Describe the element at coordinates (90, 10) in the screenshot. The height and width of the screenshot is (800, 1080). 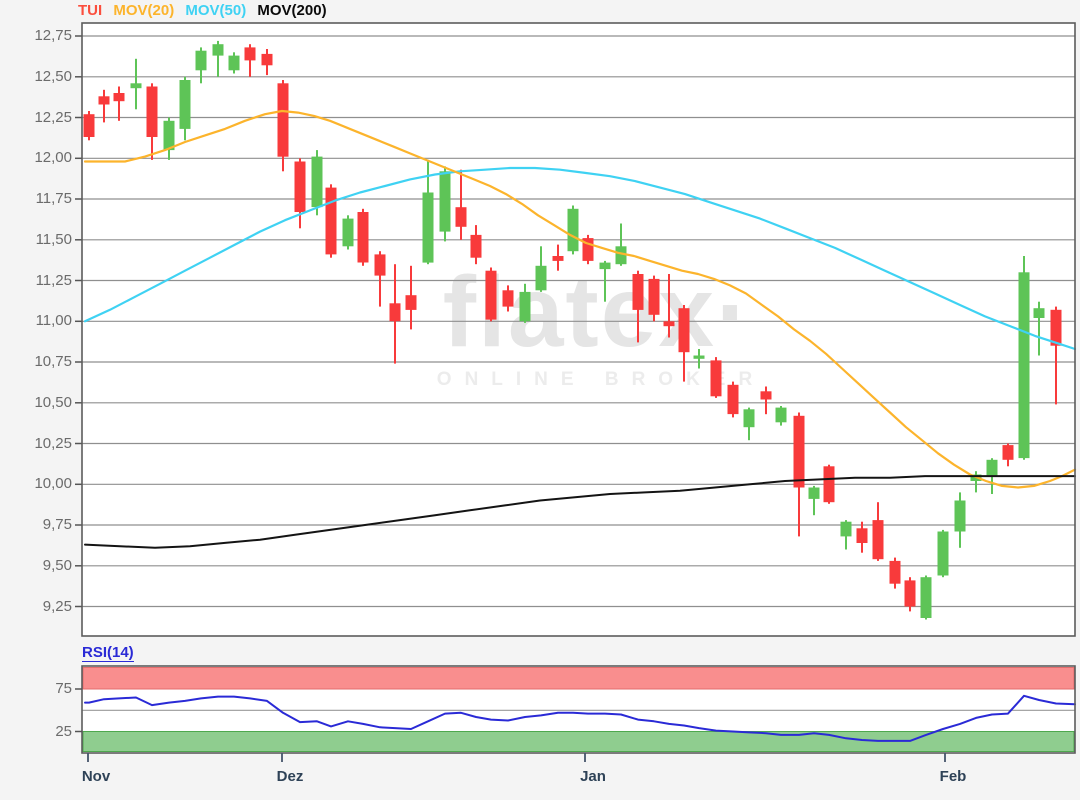
I see `legend-item-tui: TUI` at that location.